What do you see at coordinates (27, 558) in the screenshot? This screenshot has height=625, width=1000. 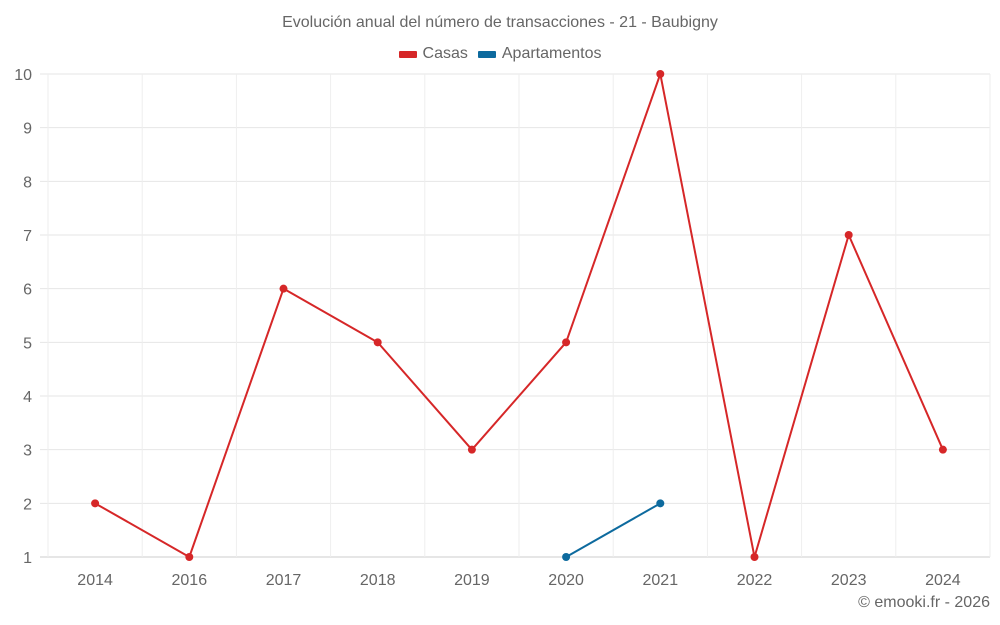 I see `y-tick-label: 1` at bounding box center [27, 558].